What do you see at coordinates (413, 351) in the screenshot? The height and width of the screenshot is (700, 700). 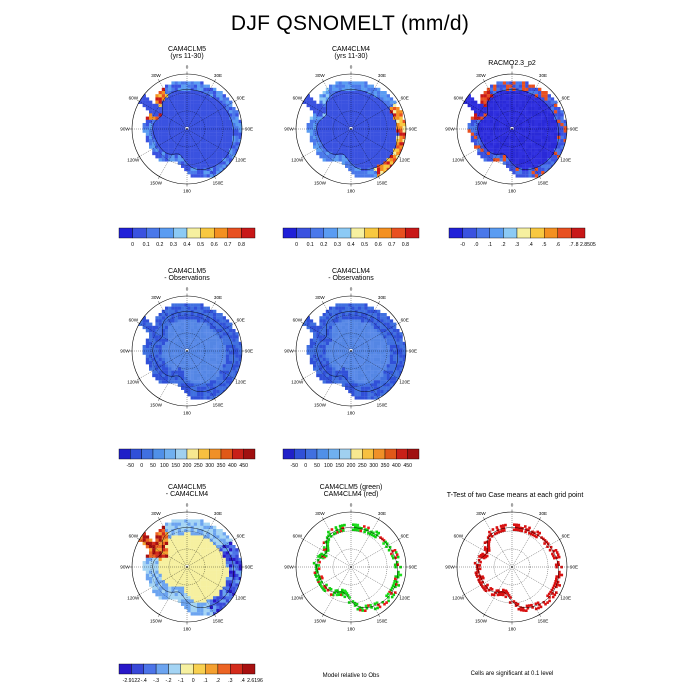 I see `lon-label: 90E` at bounding box center [413, 351].